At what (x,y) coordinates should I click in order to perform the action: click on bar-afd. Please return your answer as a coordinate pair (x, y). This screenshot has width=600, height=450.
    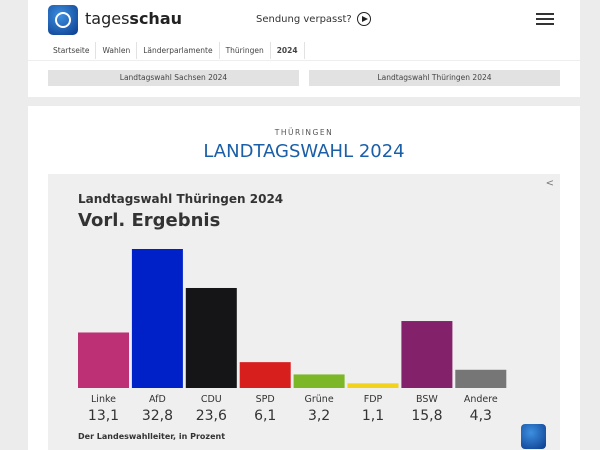
    Looking at the image, I should click on (157, 318).